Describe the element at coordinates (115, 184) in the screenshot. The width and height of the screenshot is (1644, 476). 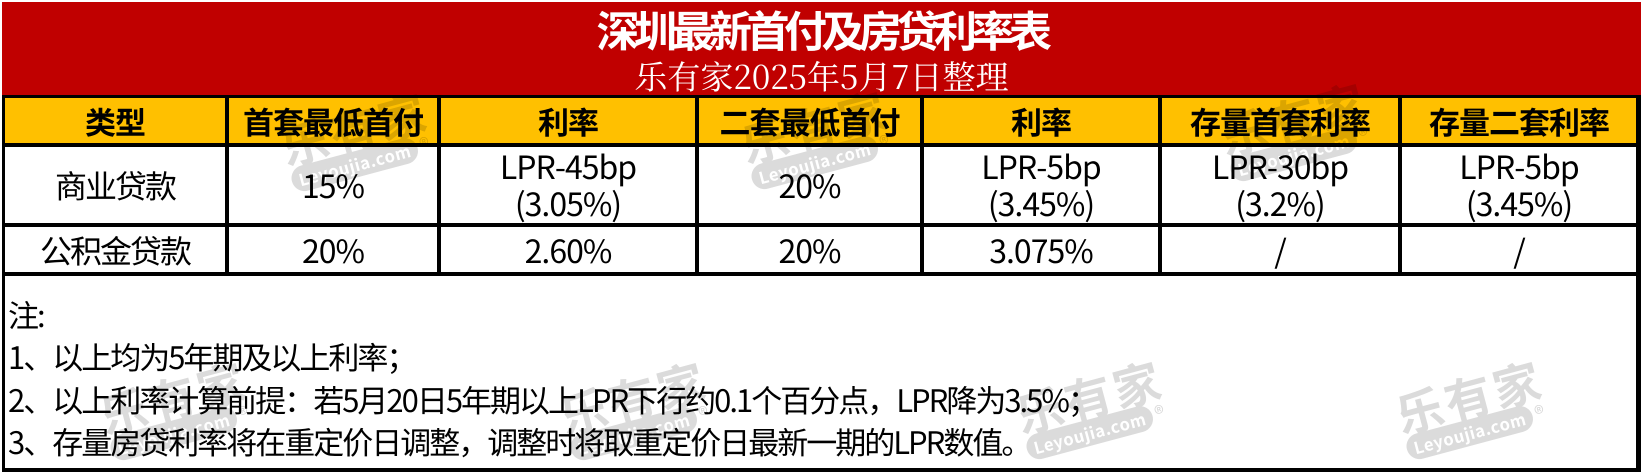
I see `row-commercial-type: 商业贷款` at that location.